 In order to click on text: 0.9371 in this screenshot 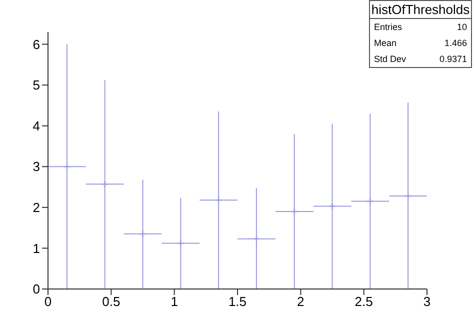, I will do `click(453, 59)`.